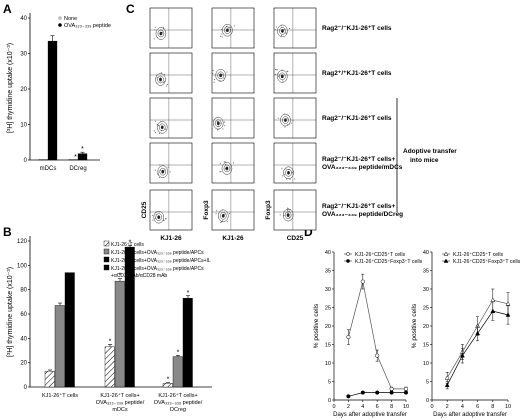  Describe the element at coordinates (426, 309) in the screenshot. I see `panel-d-right-ytick-label: 25` at that location.